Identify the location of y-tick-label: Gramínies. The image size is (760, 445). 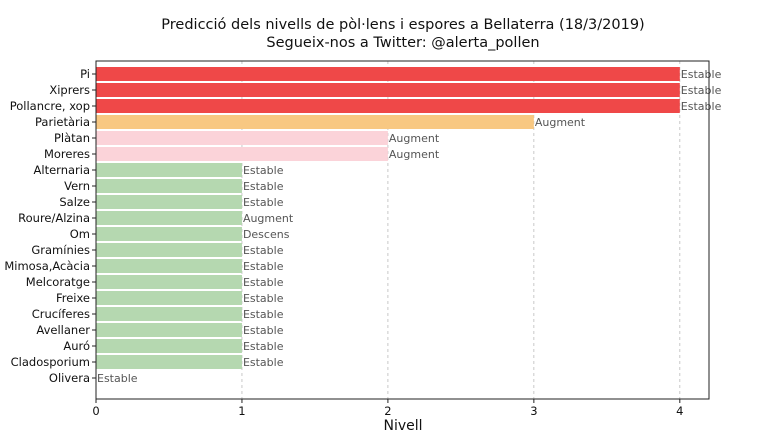
(60, 250).